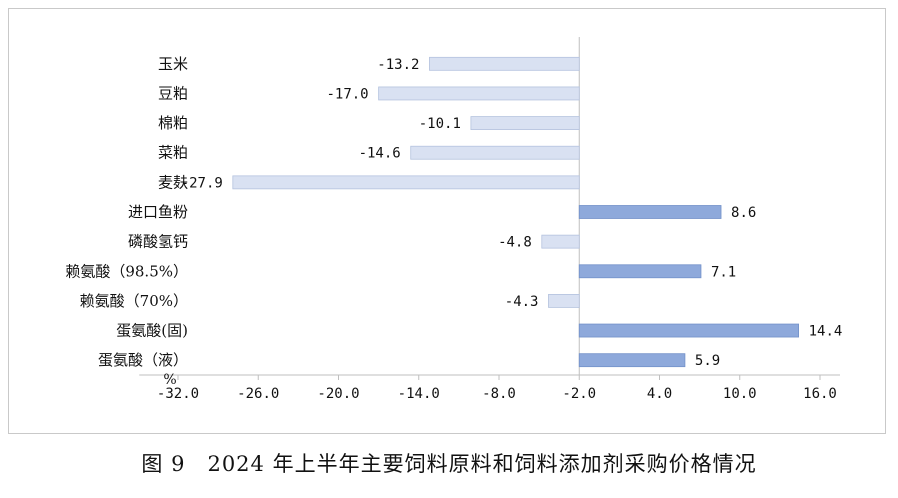 This screenshot has width=898, height=498. I want to click on data-label: -14.6, so click(380, 154).